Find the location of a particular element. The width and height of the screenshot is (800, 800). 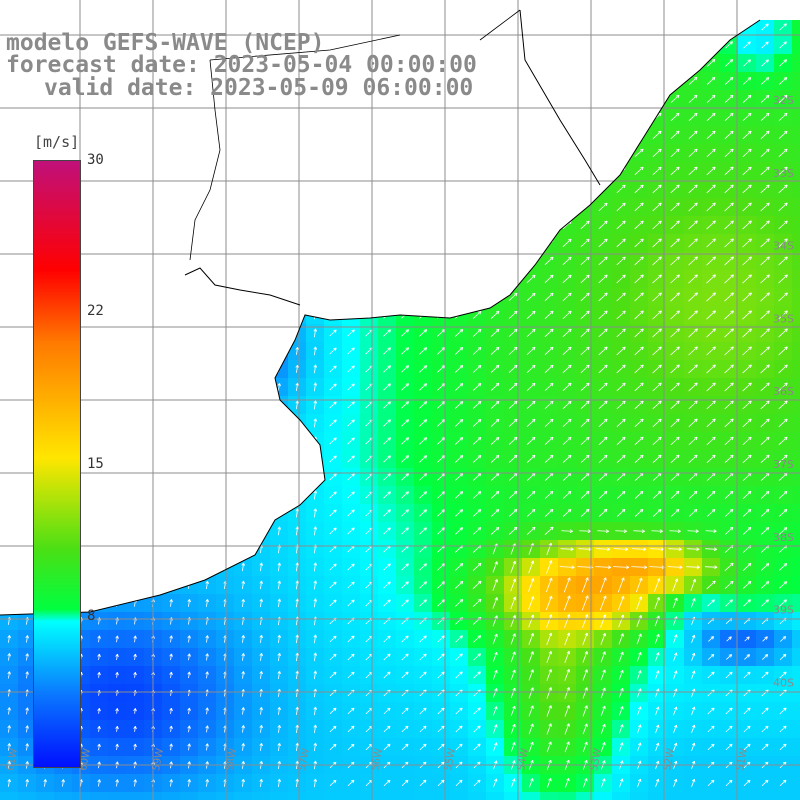

forecast-date: forecast date: 2023-05-04 00:00:00 is located at coordinates (241, 65).